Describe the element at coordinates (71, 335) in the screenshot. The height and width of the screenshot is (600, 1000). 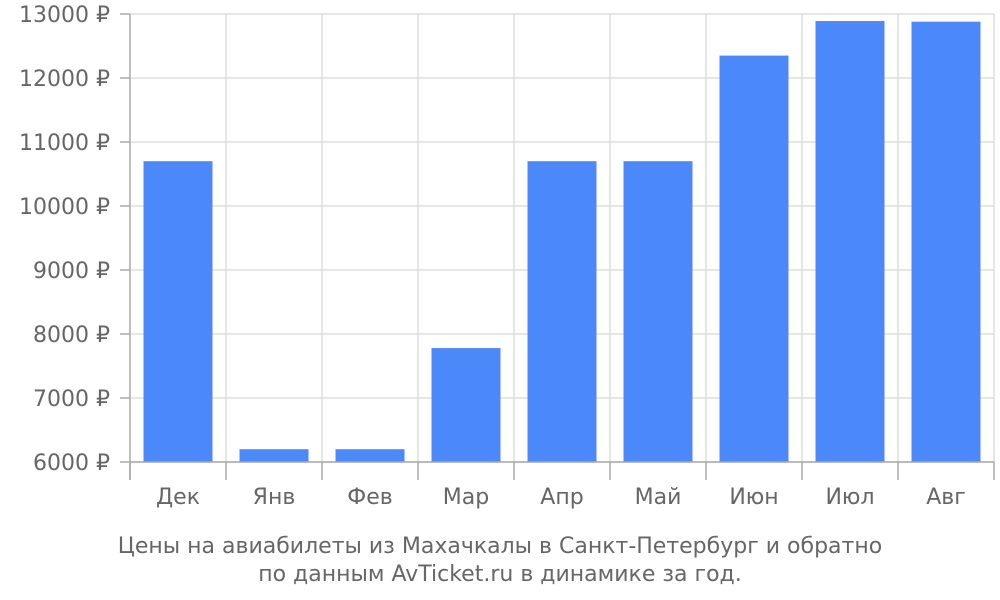
I see `y-tick-label: 8000 ₽` at that location.